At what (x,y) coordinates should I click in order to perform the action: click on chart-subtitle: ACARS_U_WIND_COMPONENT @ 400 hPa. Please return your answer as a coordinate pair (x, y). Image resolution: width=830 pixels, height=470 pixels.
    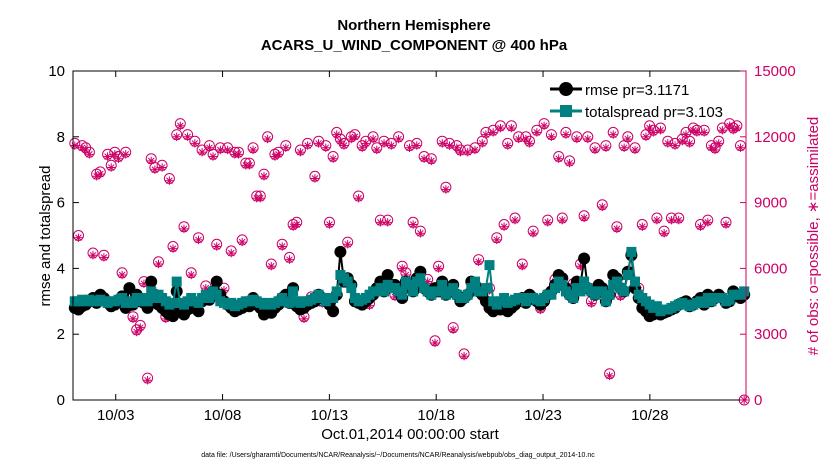
    Looking at the image, I should click on (414, 45).